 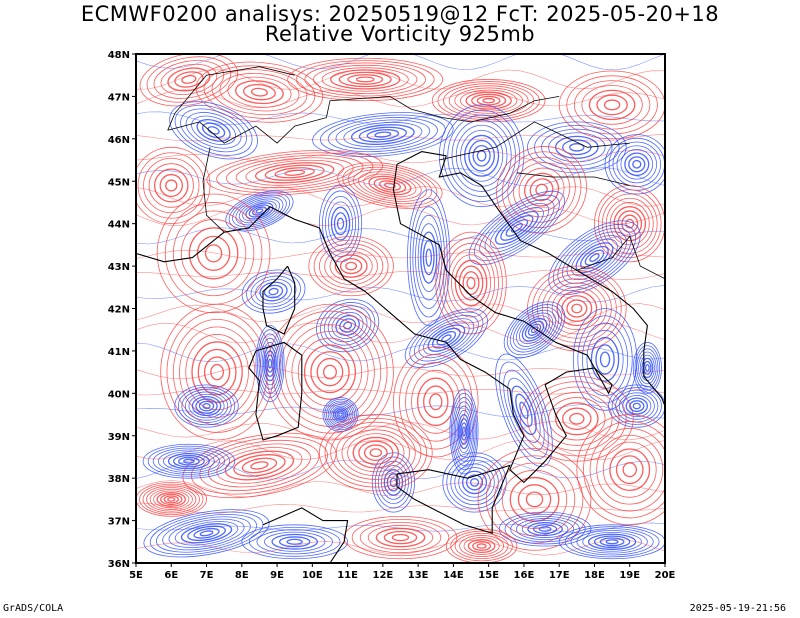 What do you see at coordinates (488, 575) in the screenshot?
I see `x-tick-label: 15E` at bounding box center [488, 575].